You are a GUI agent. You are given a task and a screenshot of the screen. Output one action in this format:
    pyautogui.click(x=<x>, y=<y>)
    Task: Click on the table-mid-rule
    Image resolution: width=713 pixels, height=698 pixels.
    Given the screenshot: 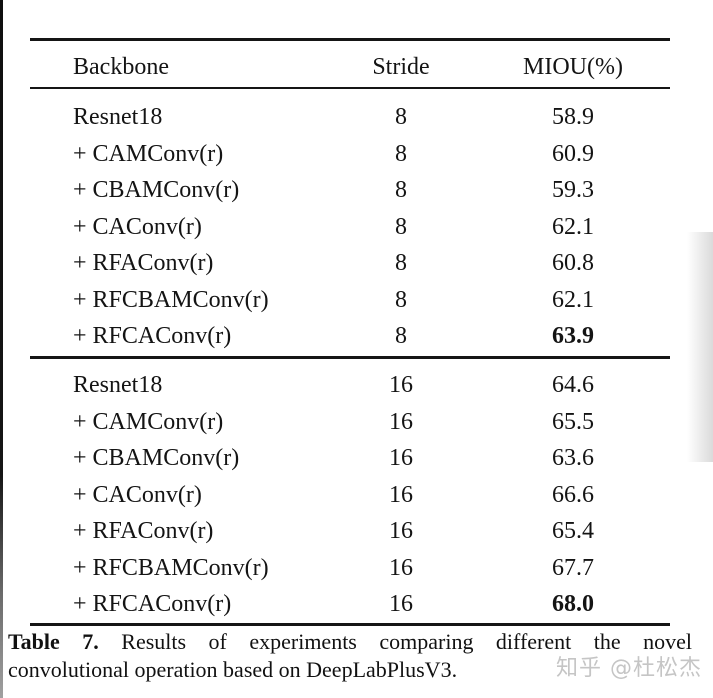 What is the action you would take?
    pyautogui.click(x=350, y=357)
    